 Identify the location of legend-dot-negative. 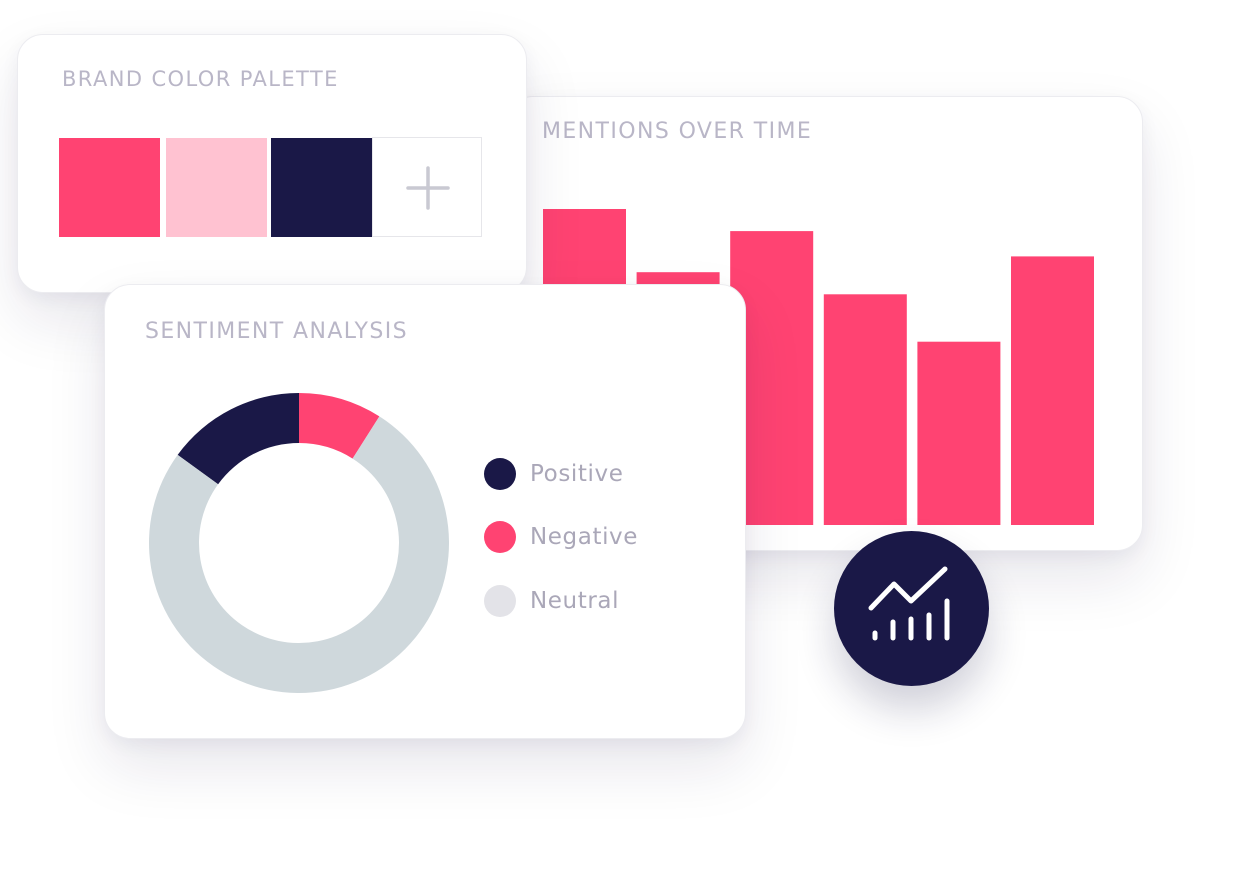
(500, 537).